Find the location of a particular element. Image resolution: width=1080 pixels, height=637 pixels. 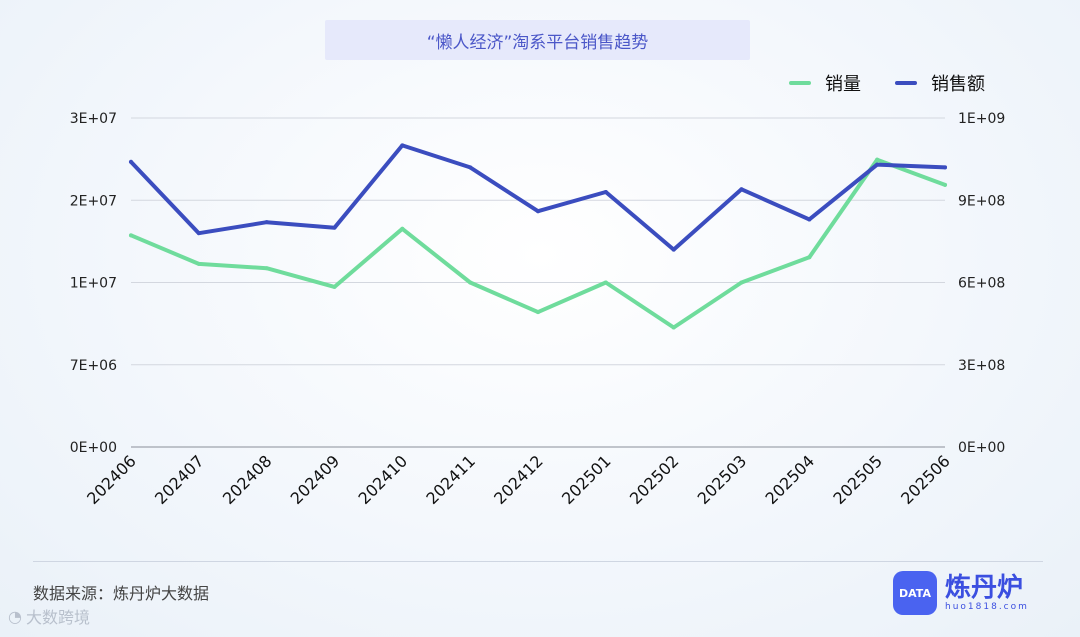

data-source: 数据来源：炼丹炉大数据 is located at coordinates (121, 593).